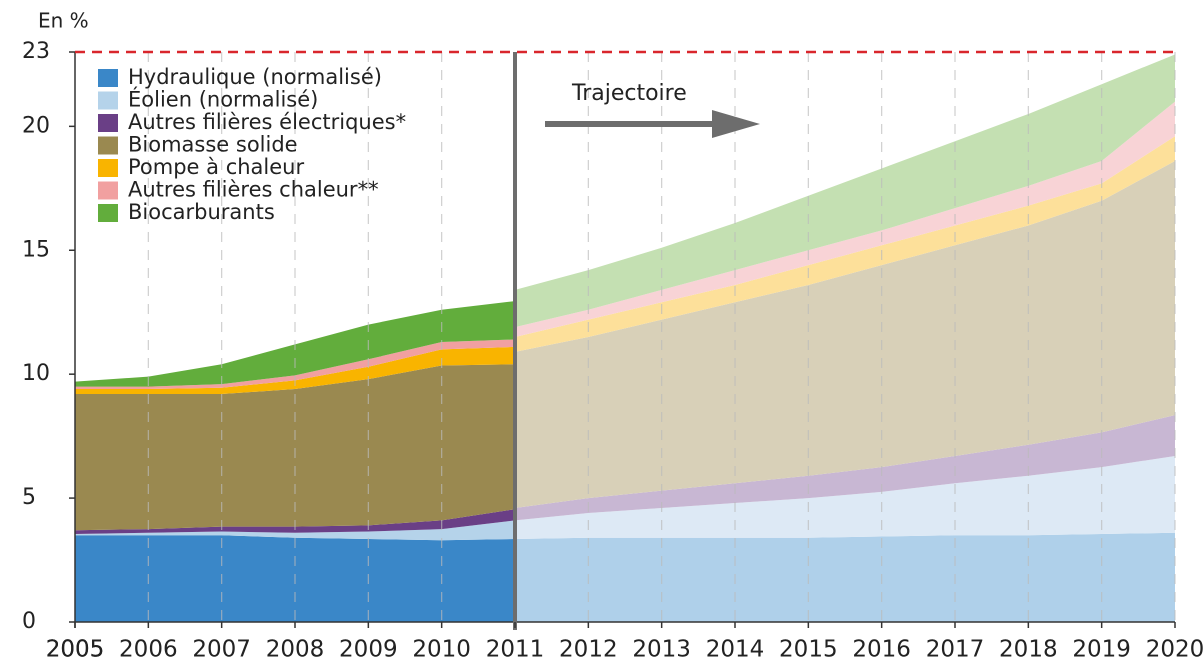 The height and width of the screenshot is (666, 1204). What do you see at coordinates (735, 650) in the screenshot?
I see `x-tick-label: 2014` at bounding box center [735, 650].